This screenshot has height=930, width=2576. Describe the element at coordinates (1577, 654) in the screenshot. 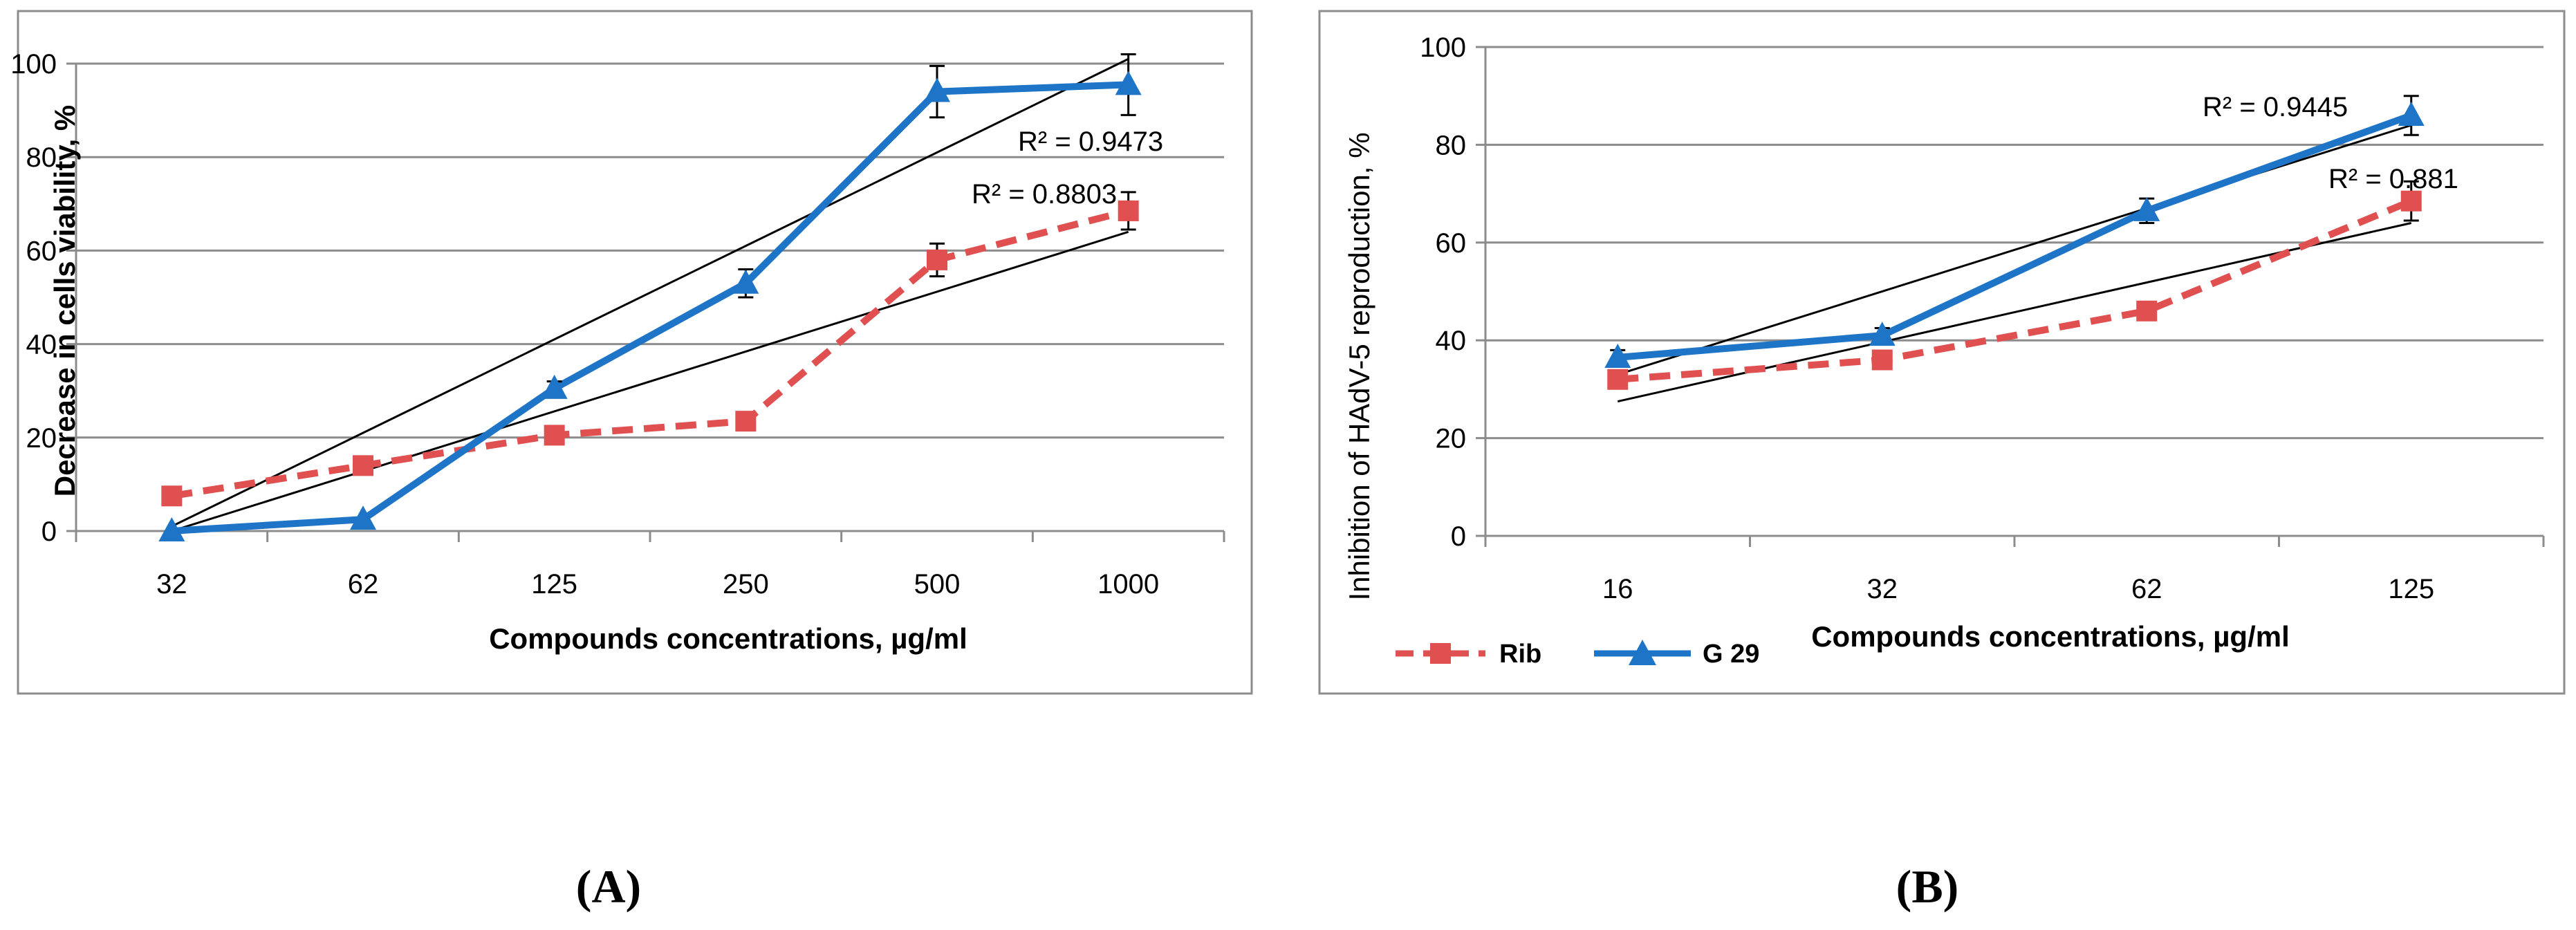

I see `legend: Rib G 29` at that location.